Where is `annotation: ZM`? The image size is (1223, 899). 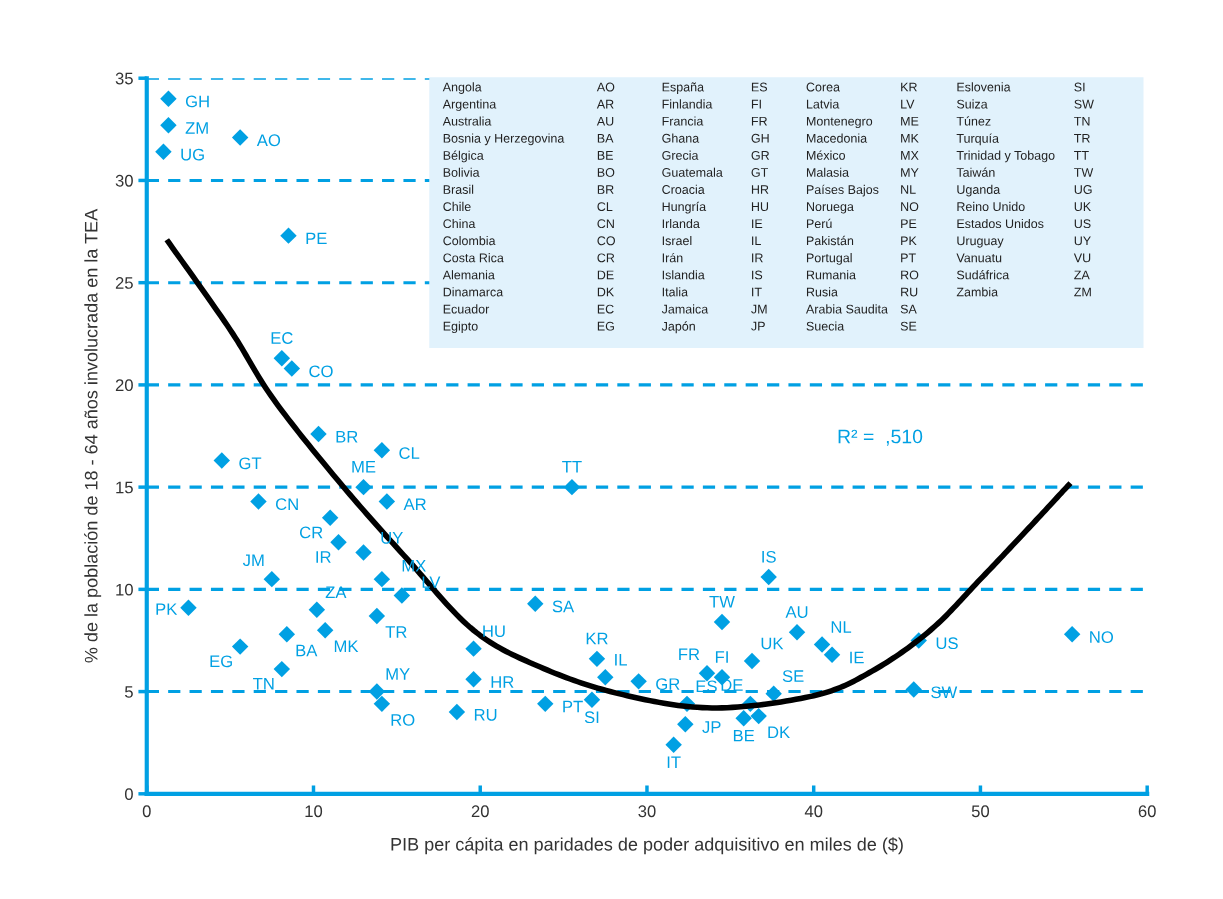 annotation: ZM is located at coordinates (196, 128).